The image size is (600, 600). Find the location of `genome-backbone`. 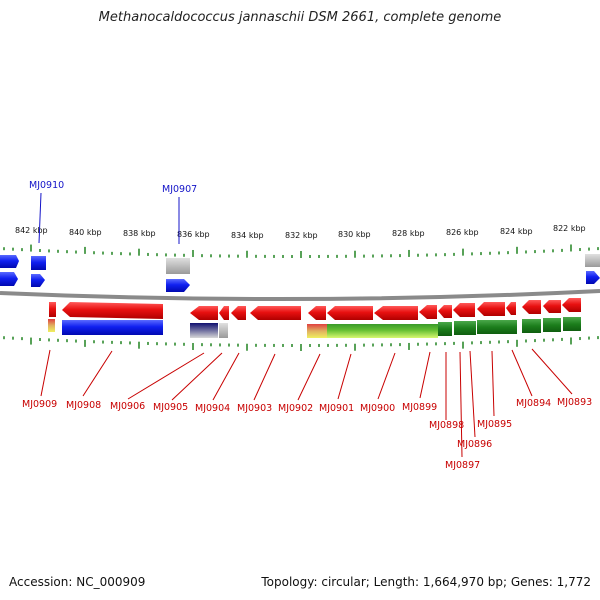

genome-backbone is located at coordinates (300, 295).